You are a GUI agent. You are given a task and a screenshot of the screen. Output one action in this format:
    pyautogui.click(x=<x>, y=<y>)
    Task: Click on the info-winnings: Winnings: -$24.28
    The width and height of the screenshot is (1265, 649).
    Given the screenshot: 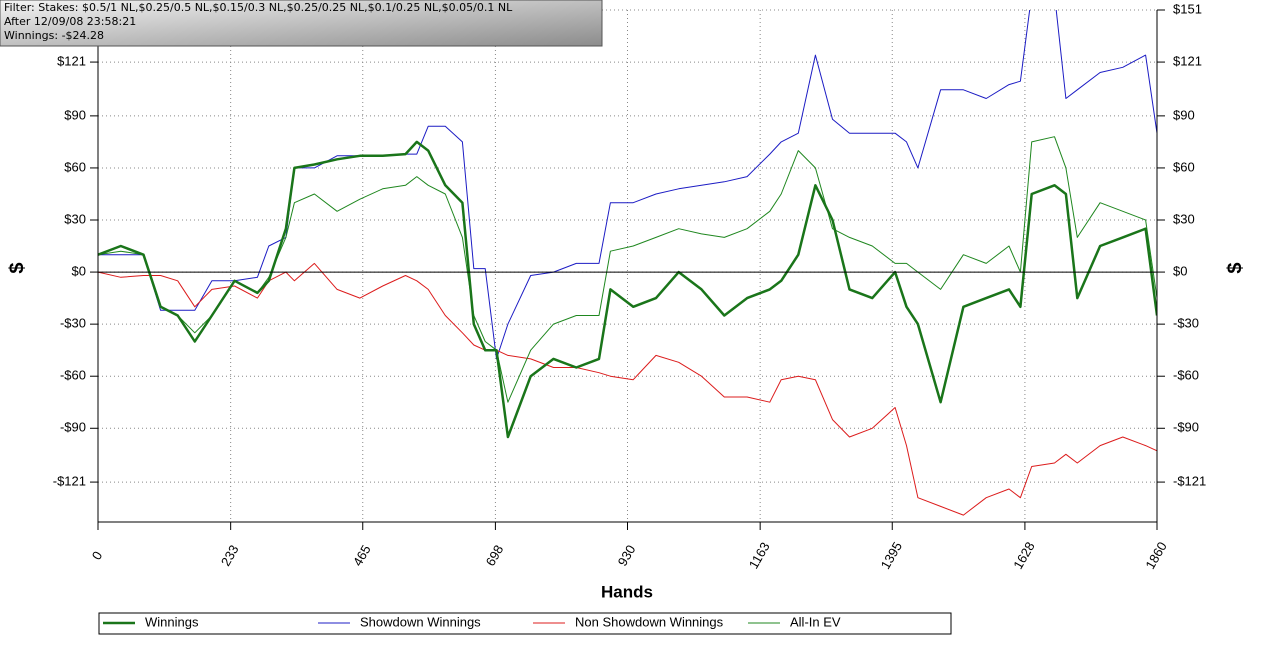 What is the action you would take?
    pyautogui.click(x=54, y=35)
    